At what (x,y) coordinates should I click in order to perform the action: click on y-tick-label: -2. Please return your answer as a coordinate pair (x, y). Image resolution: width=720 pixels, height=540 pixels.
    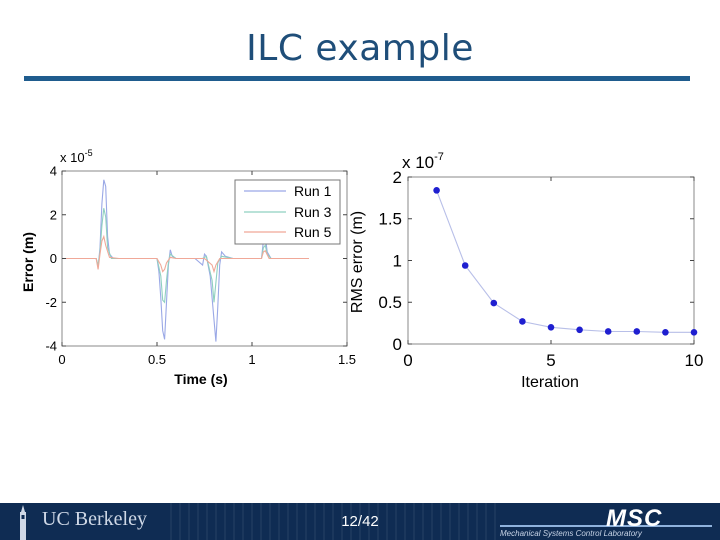
    Looking at the image, I should click on (51, 302).